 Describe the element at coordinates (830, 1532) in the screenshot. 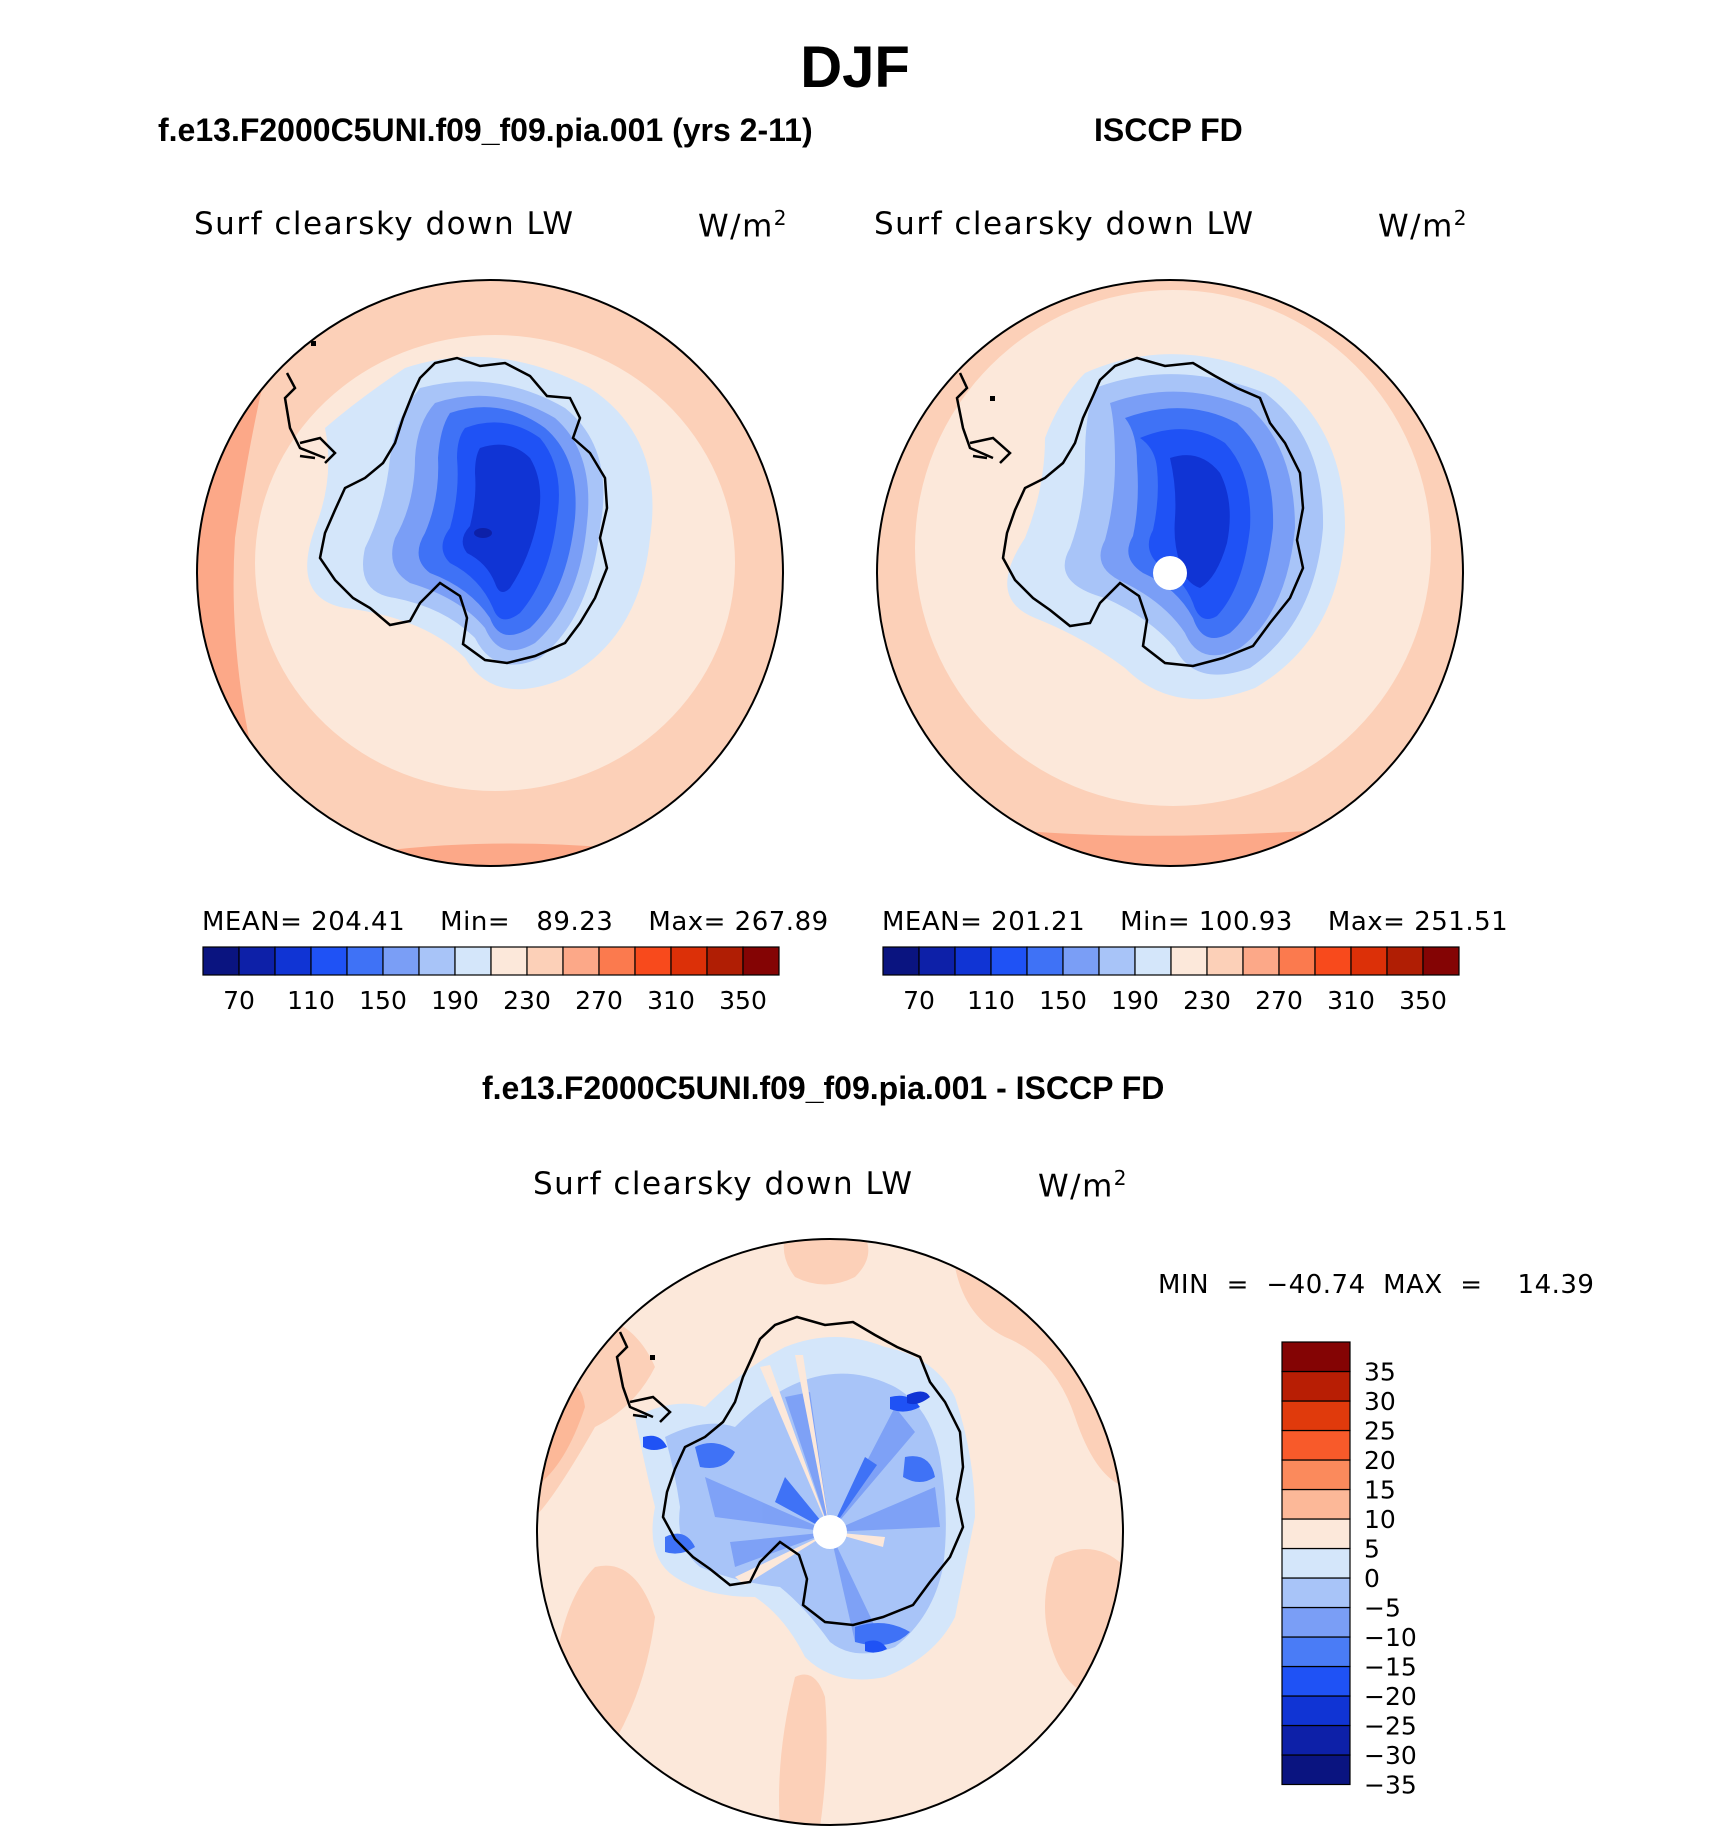

I see `panel3-polar-map` at that location.